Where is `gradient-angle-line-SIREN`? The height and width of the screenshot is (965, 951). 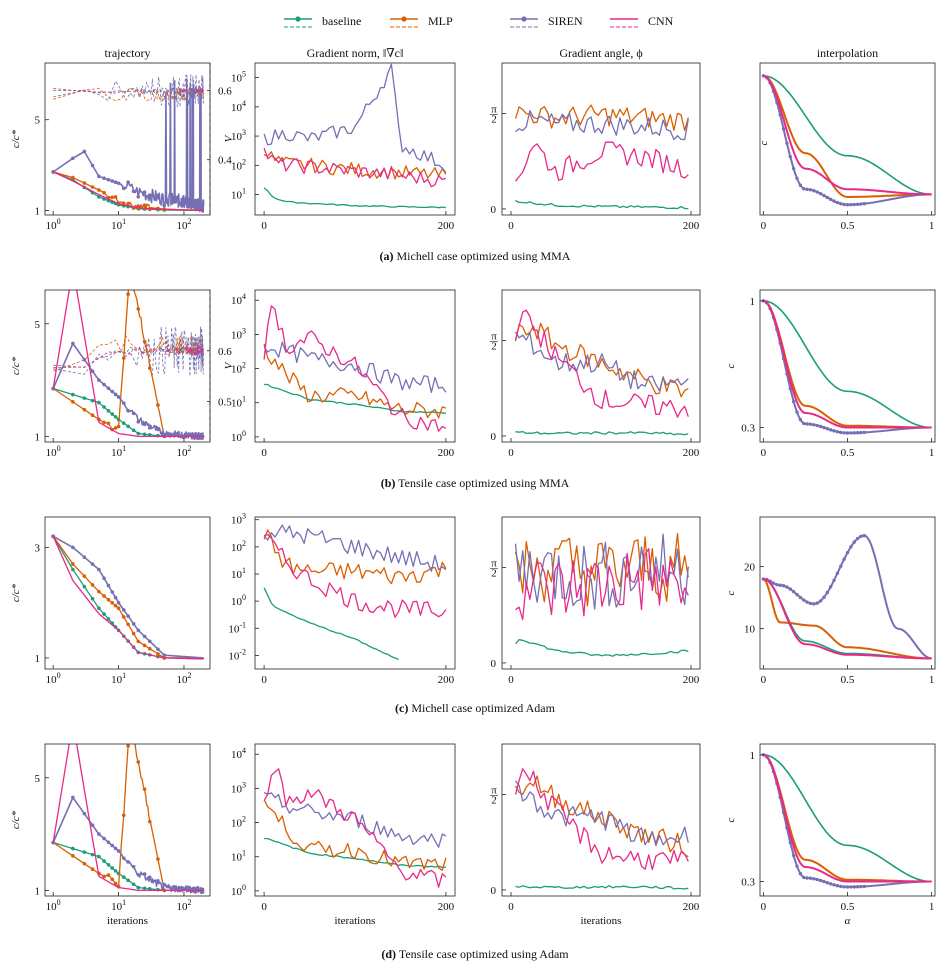
gradient-angle-line-SIREN is located at coordinates (602, 125).